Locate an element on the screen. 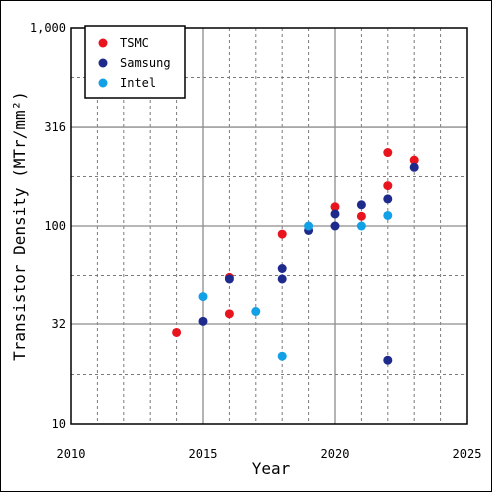 The image size is (492, 493). legend-label-tsmc: TSMC is located at coordinates (134, 43).